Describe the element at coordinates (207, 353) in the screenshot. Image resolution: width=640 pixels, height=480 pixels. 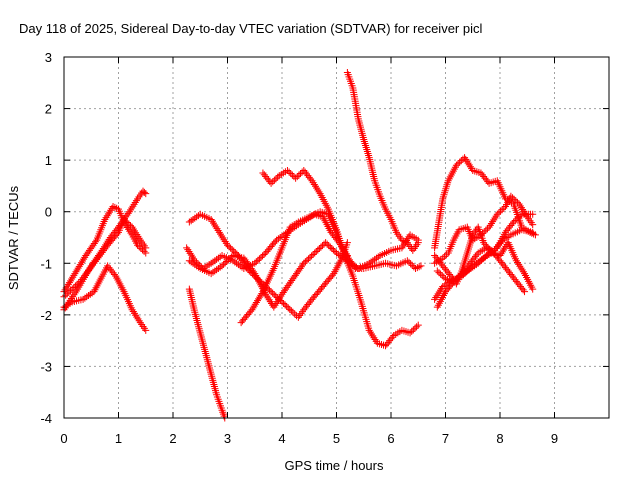
I see `series-trace-e` at that location.